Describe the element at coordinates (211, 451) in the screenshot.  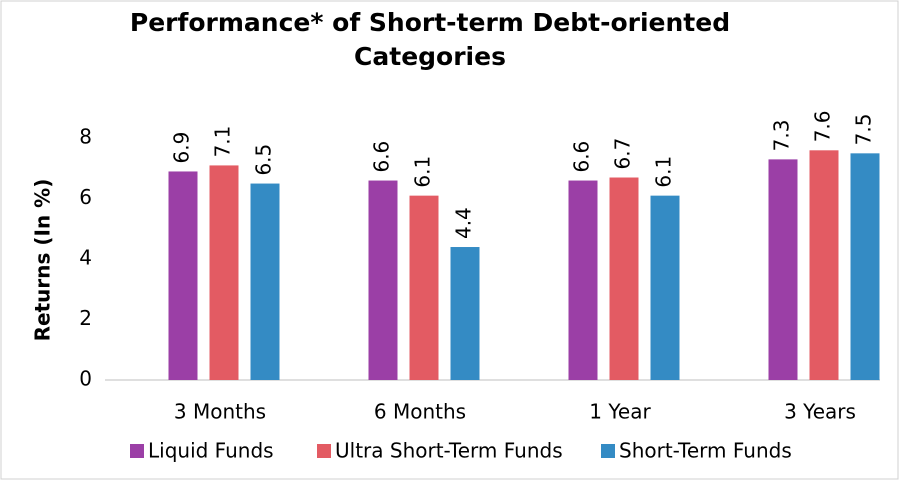
I see `legend-label: Liquid Funds` at that location.